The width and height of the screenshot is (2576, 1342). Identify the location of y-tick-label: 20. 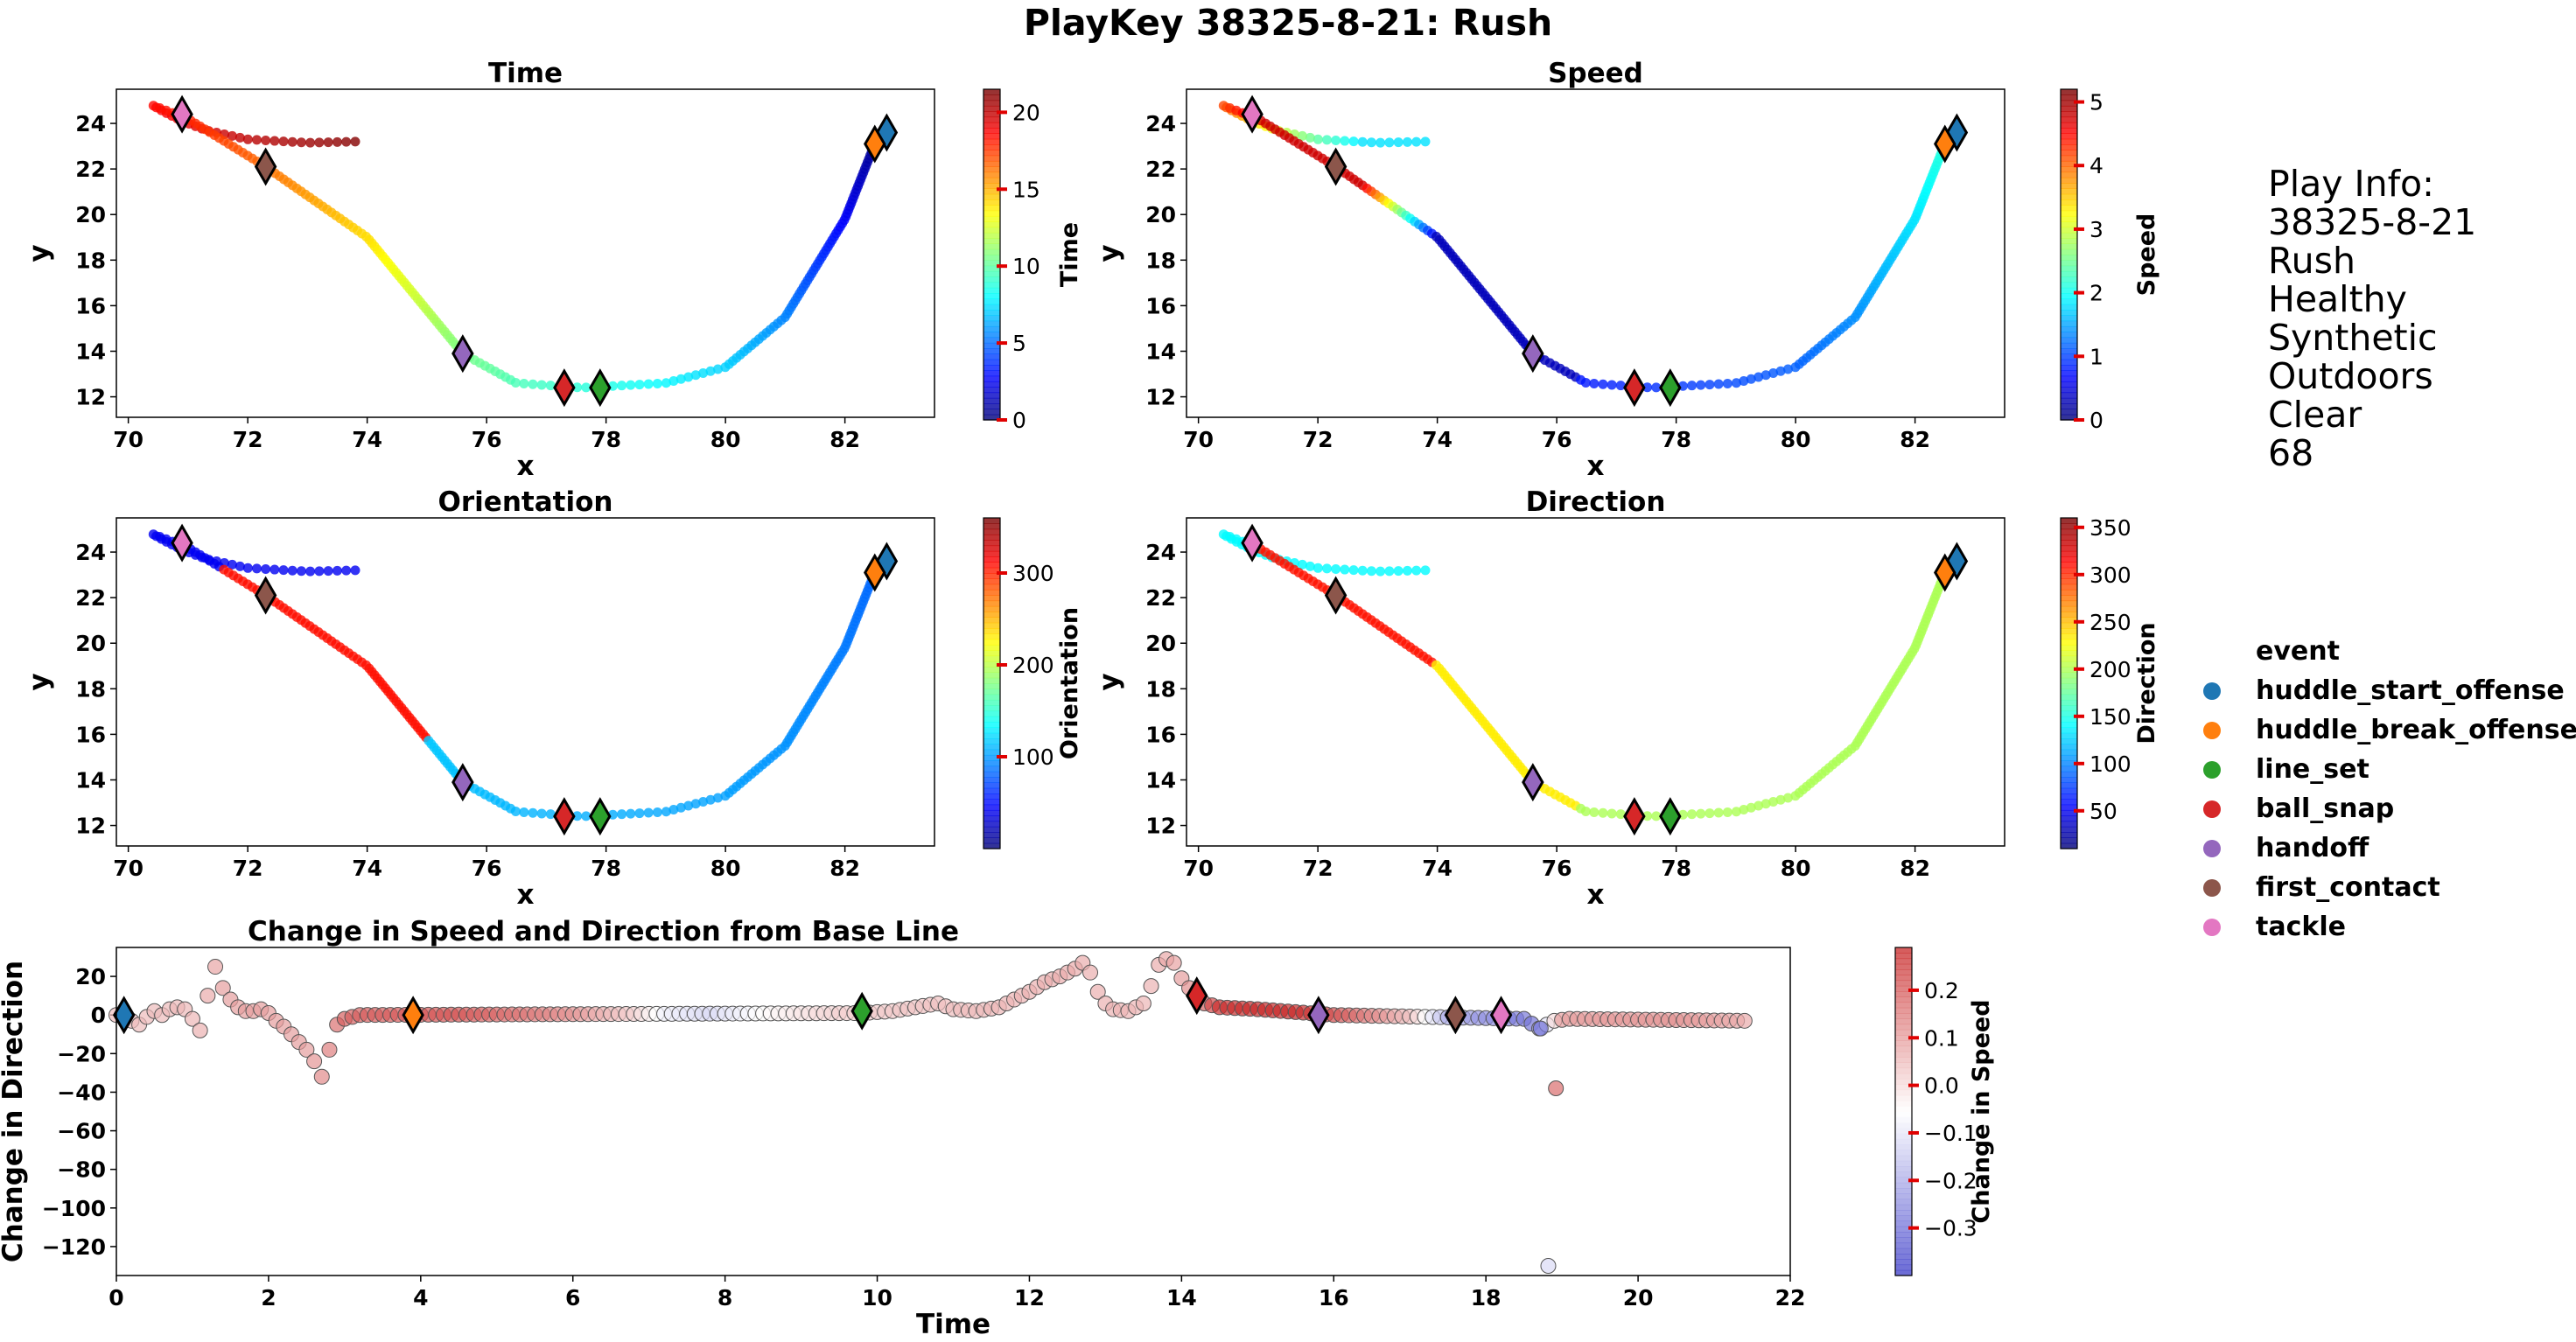
(1160, 214).